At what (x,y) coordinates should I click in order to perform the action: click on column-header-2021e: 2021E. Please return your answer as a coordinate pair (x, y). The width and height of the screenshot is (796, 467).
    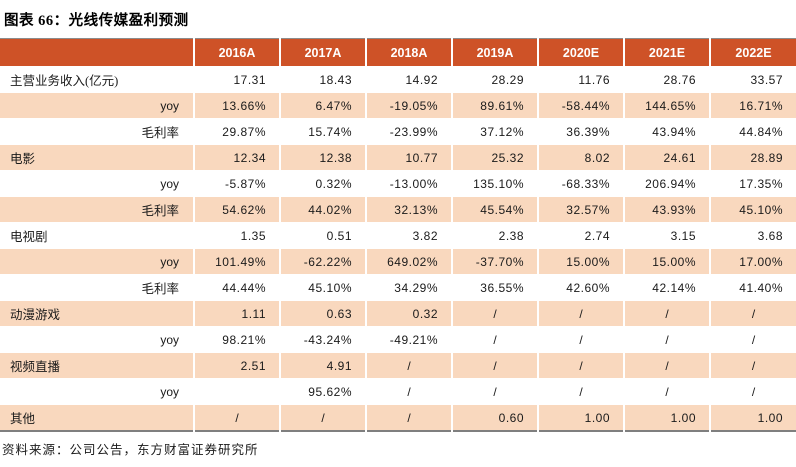
    Looking at the image, I should click on (667, 52).